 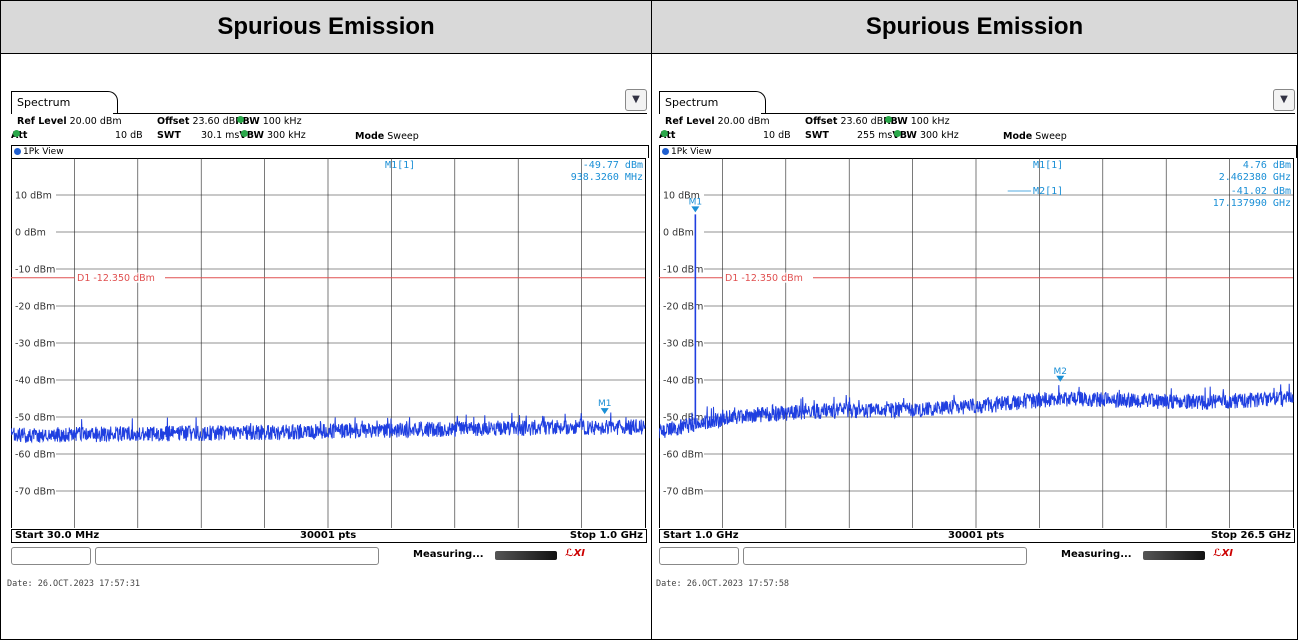 I want to click on sweep-points: 30001 pts, so click(x=328, y=535).